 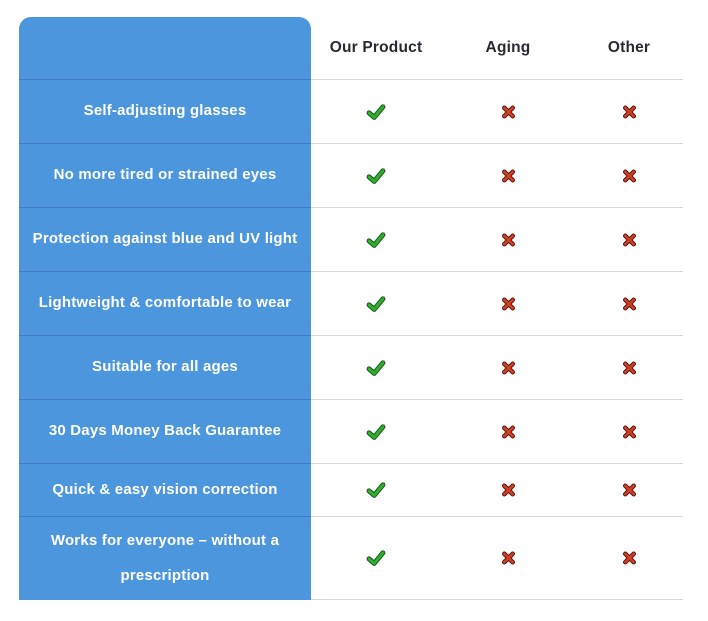 What do you see at coordinates (165, 432) in the screenshot?
I see `feature-label: 30 Days Money Back Guarantee` at bounding box center [165, 432].